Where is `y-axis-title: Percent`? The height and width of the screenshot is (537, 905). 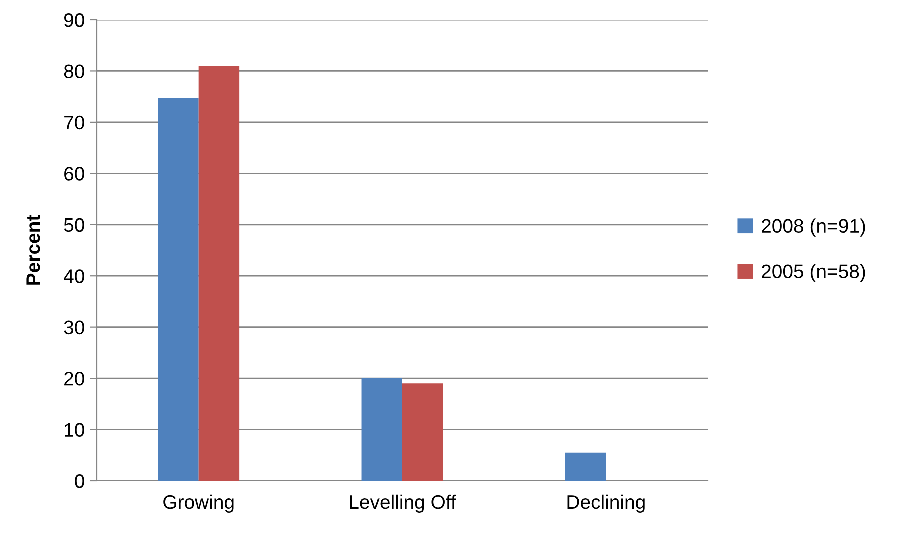
y-axis-title: Percent is located at coordinates (33, 250).